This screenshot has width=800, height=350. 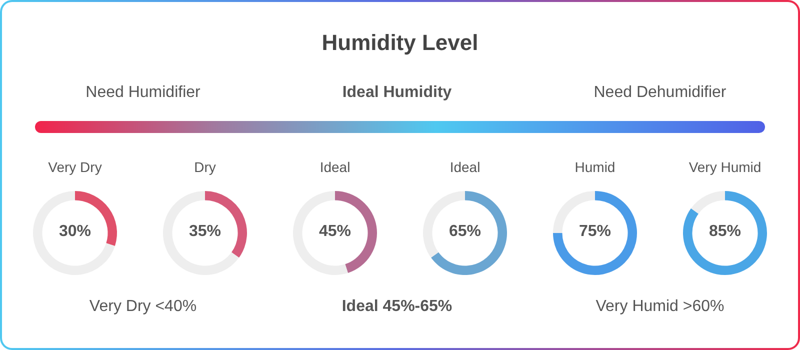 What do you see at coordinates (205, 232) in the screenshot?
I see `data-label: 35%` at bounding box center [205, 232].